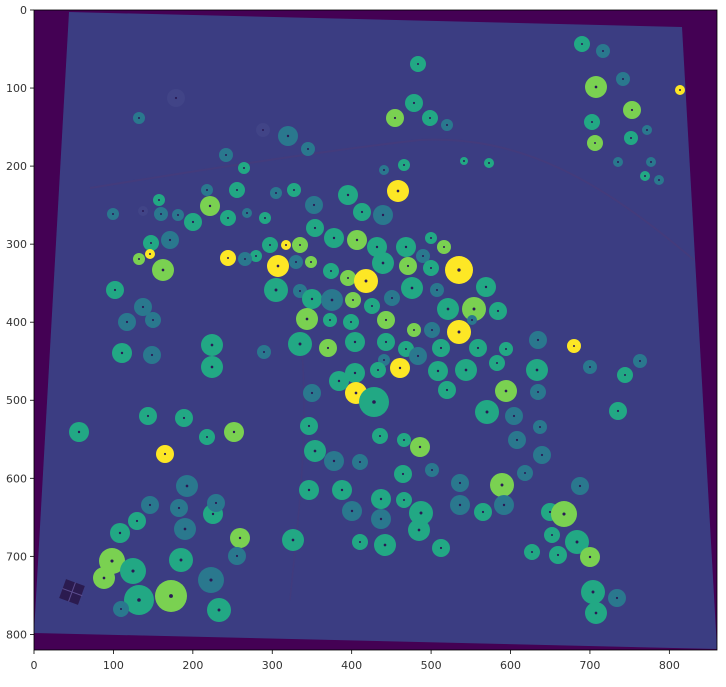 Image resolution: width=726 pixels, height=687 pixels. I want to click on x-tick-label: 0, so click(34, 665).